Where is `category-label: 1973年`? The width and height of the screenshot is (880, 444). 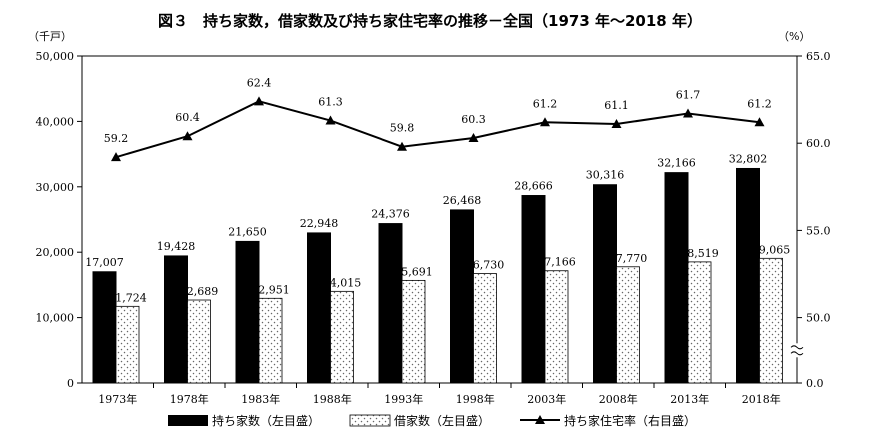 category-label: 1973年 is located at coordinates (117, 399).